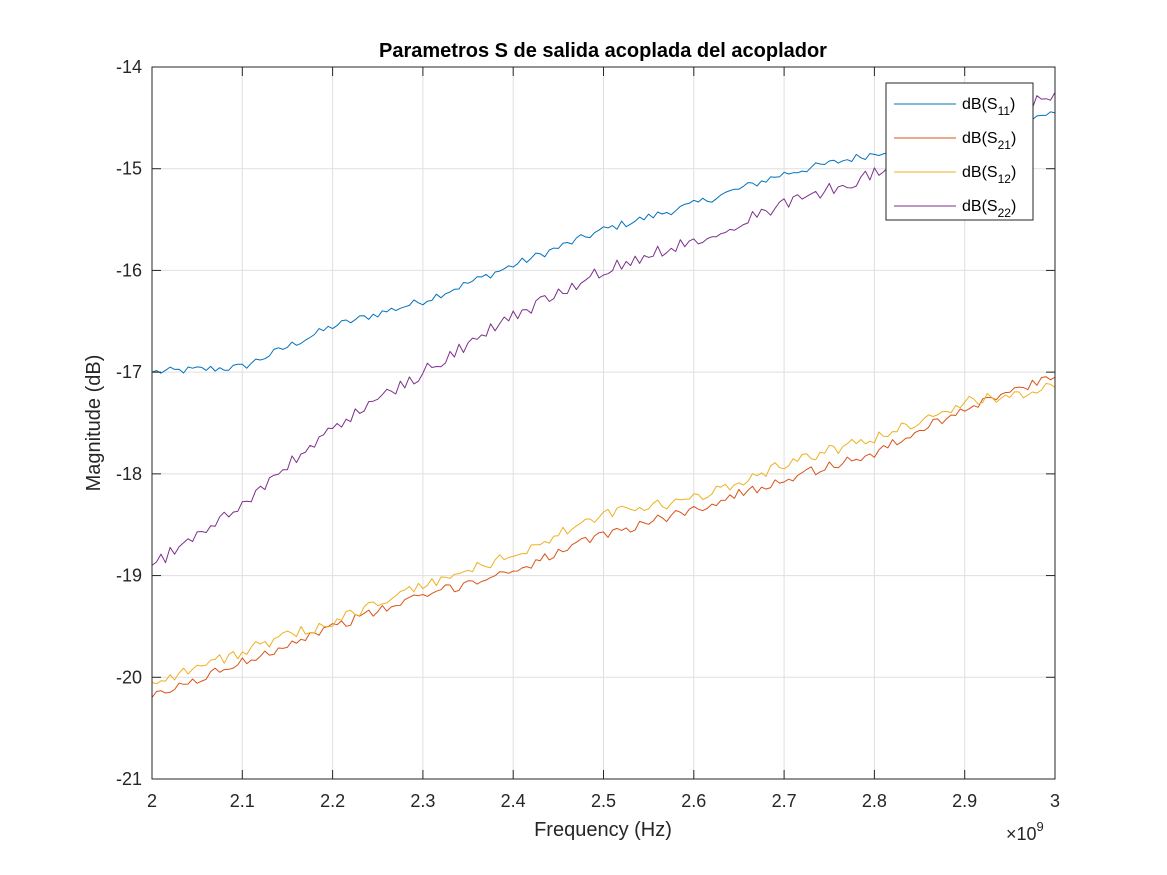 The width and height of the screenshot is (1167, 875). I want to click on x-tick-label: 2.7, so click(784, 801).